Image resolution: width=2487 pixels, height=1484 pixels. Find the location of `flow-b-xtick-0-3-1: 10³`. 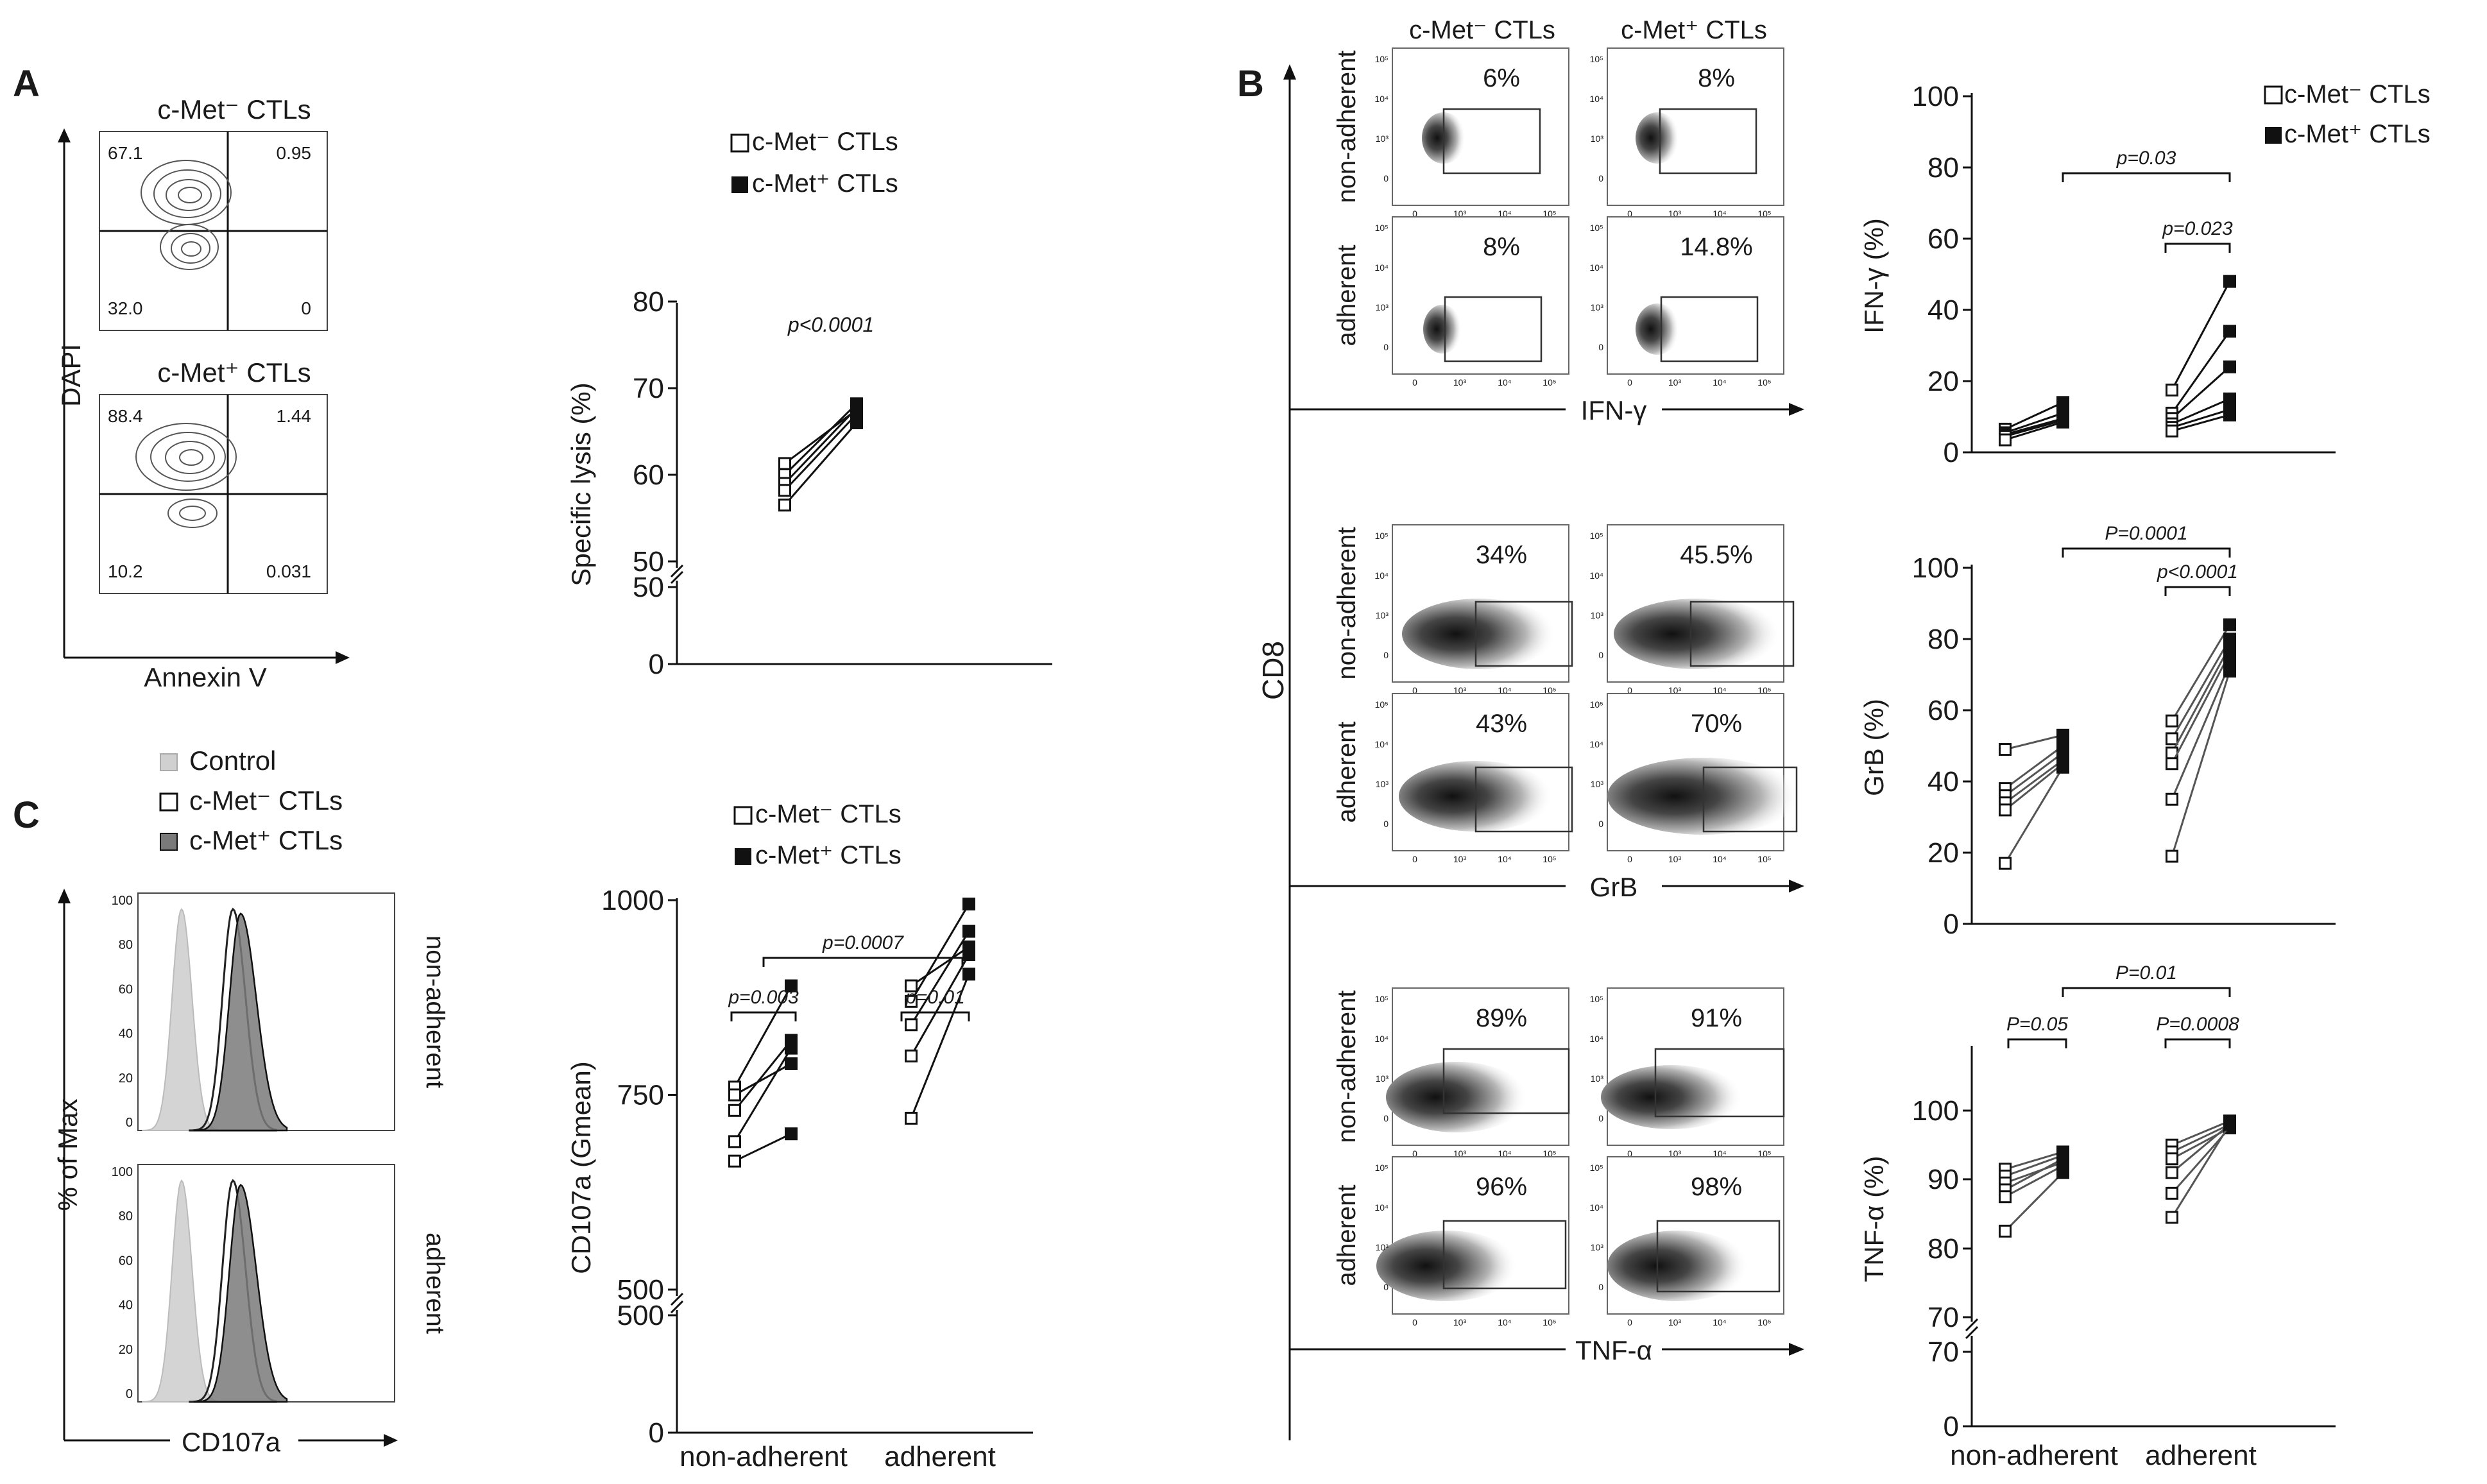

flow-b-xtick-0-3-1: 10³ is located at coordinates (1675, 383).